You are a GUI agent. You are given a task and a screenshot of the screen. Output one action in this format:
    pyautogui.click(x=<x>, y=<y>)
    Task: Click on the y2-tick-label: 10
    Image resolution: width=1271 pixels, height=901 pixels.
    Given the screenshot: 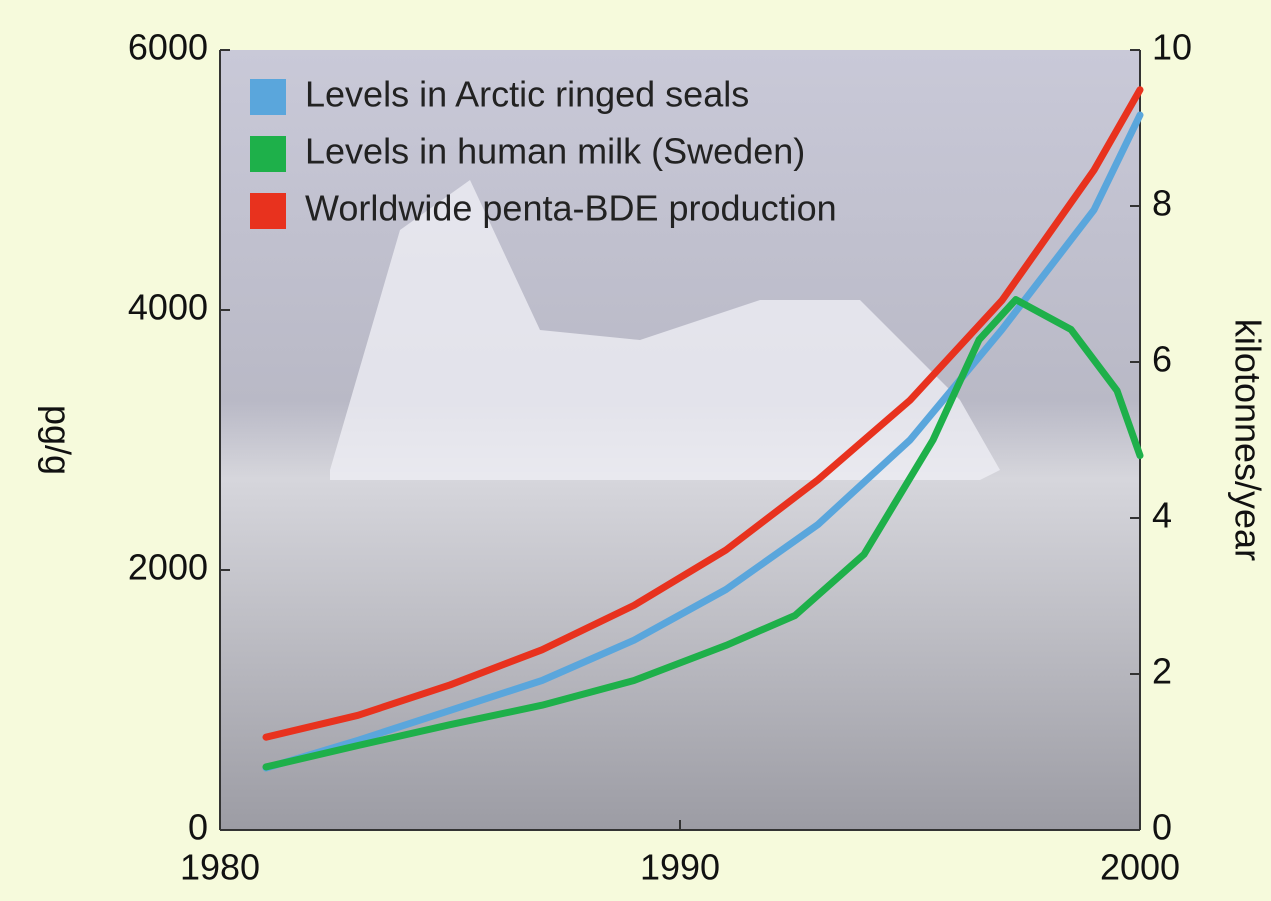 What is the action you would take?
    pyautogui.click(x=1172, y=47)
    